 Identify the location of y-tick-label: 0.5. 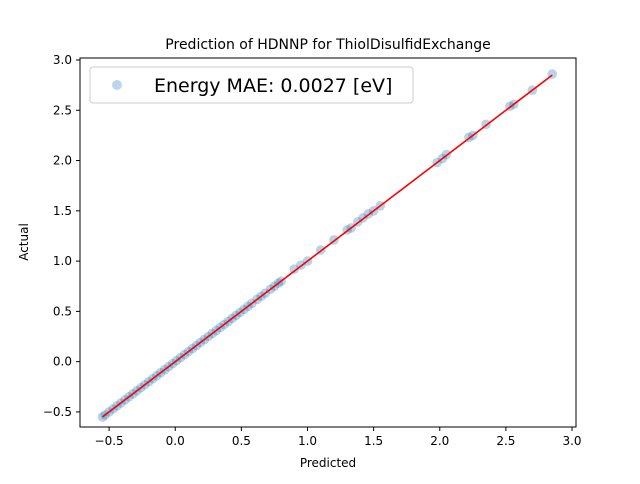
(62, 311).